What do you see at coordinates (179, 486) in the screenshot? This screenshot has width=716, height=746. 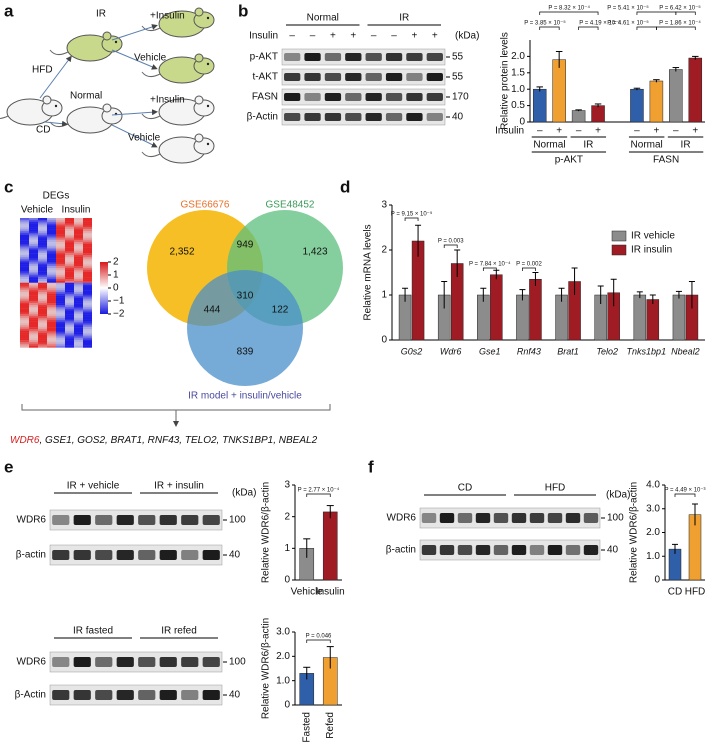 I see `group-label: IR + insulin` at bounding box center [179, 486].